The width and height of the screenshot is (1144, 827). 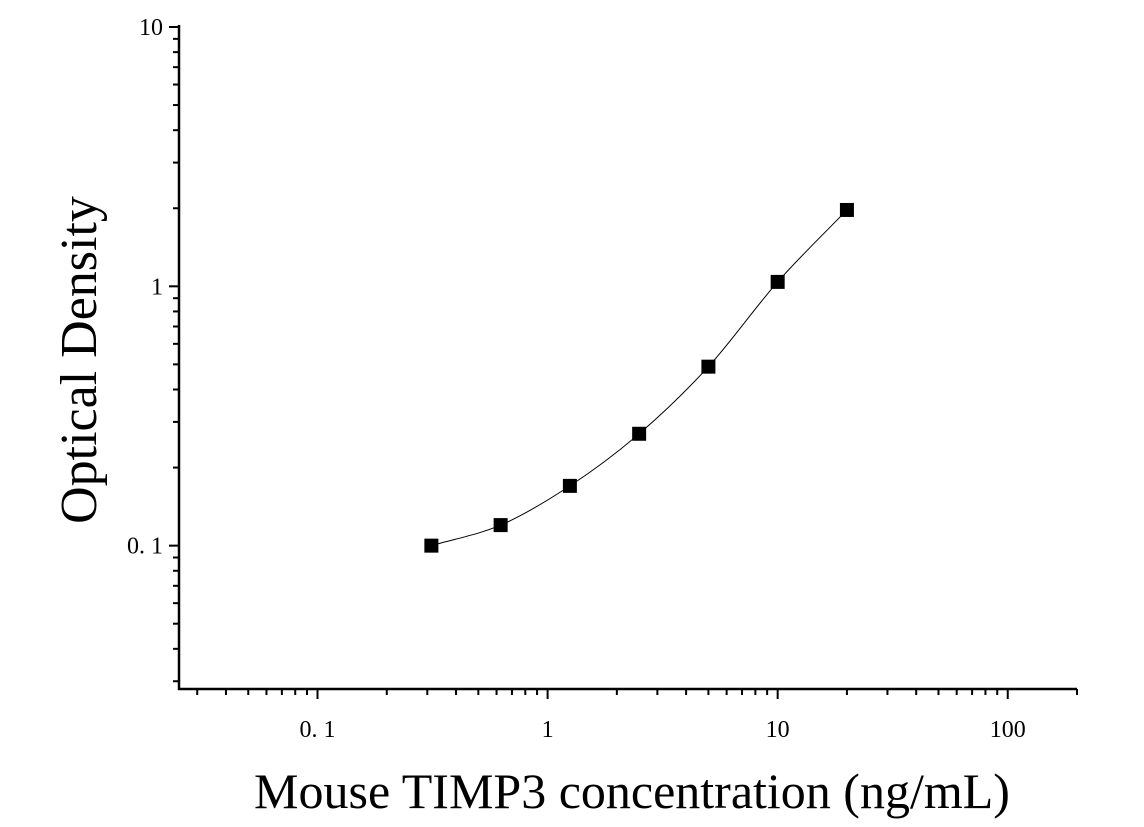 What do you see at coordinates (632, 791) in the screenshot?
I see `x-axis-title: Mouse TIMP3 concentration (ng/mL)` at bounding box center [632, 791].